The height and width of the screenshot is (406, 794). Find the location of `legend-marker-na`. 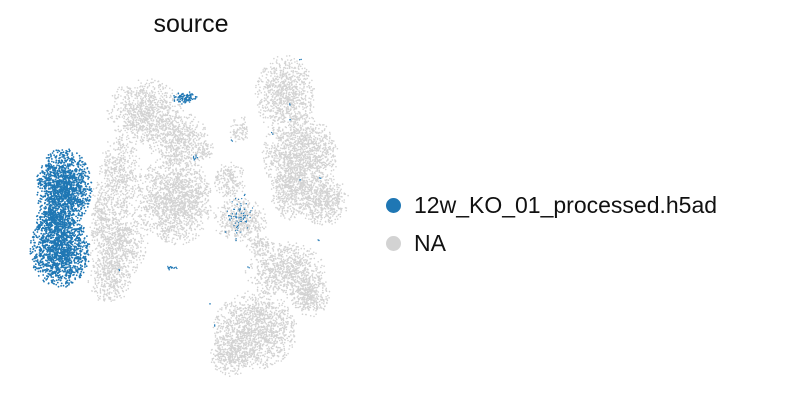

legend-marker-na is located at coordinates (393, 243).